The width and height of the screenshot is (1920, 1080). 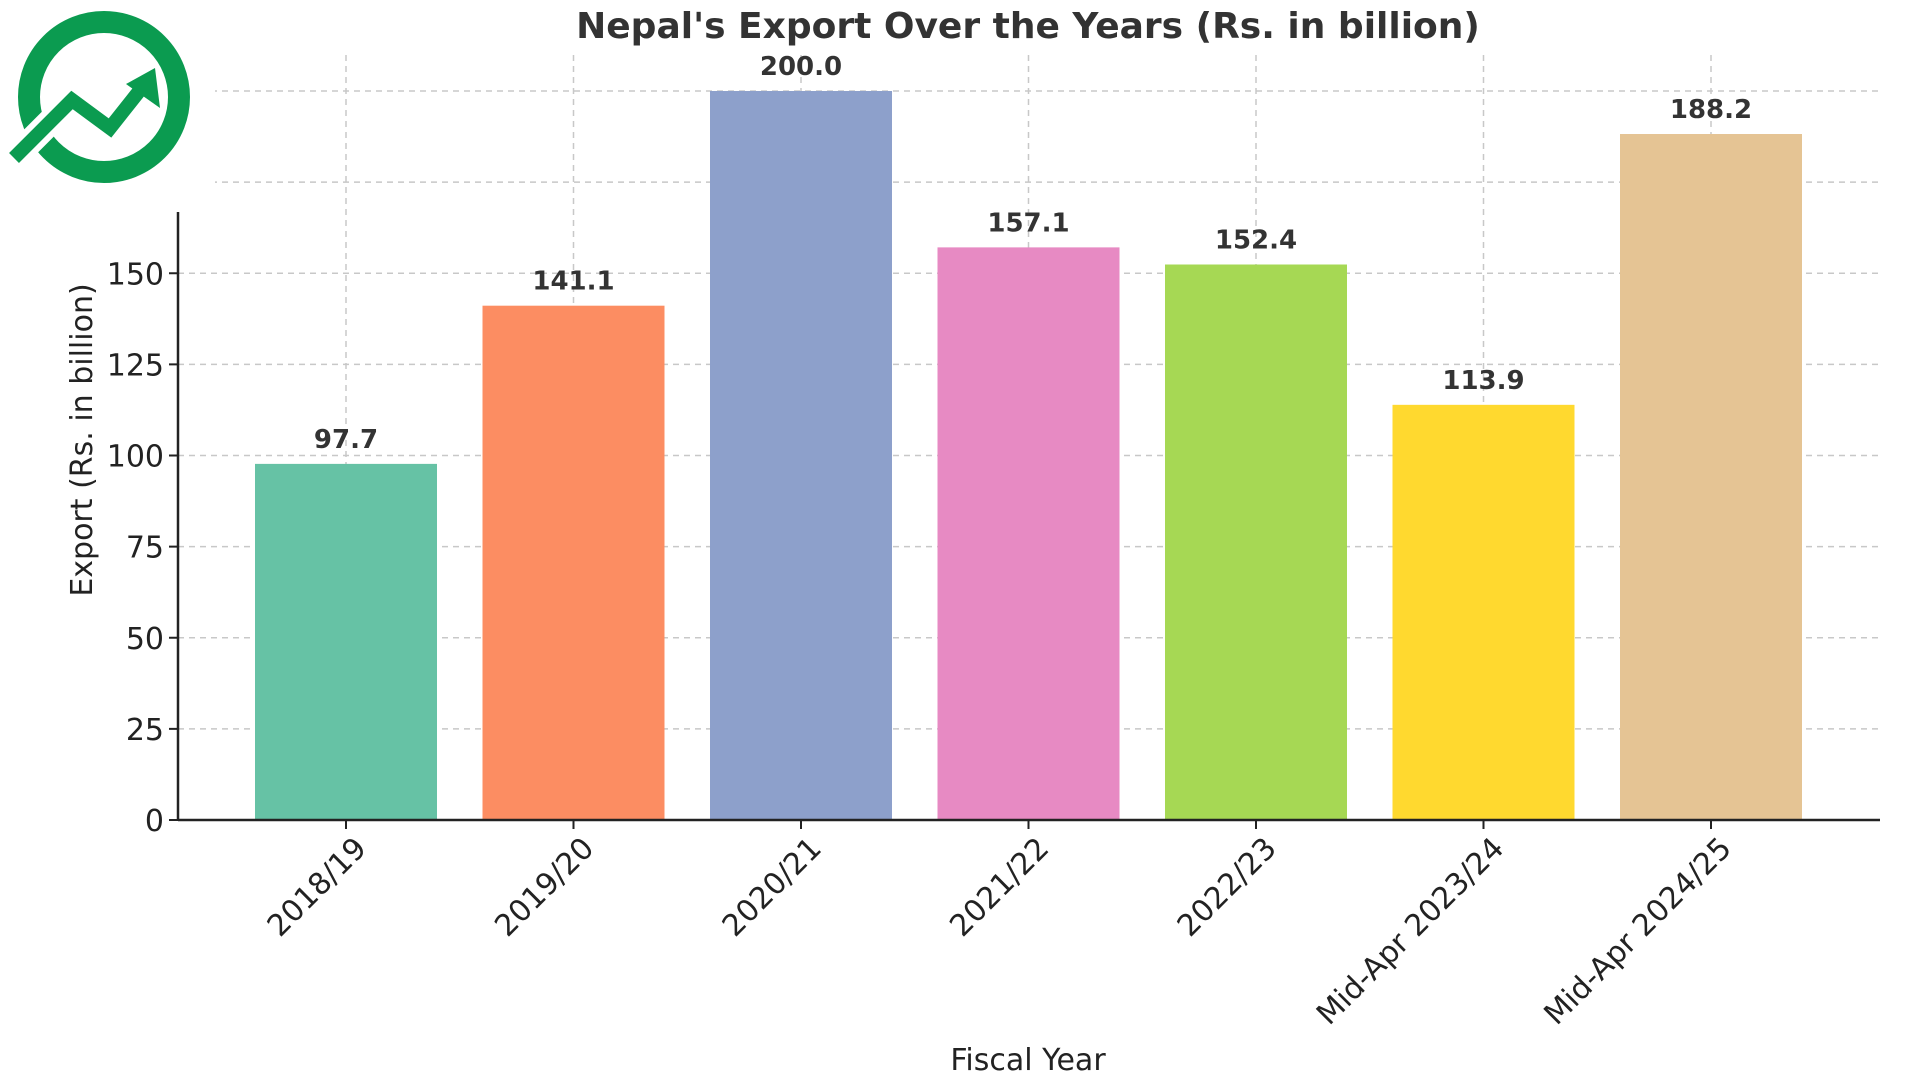 What do you see at coordinates (145, 639) in the screenshot?
I see `y-tick-label: 50` at bounding box center [145, 639].